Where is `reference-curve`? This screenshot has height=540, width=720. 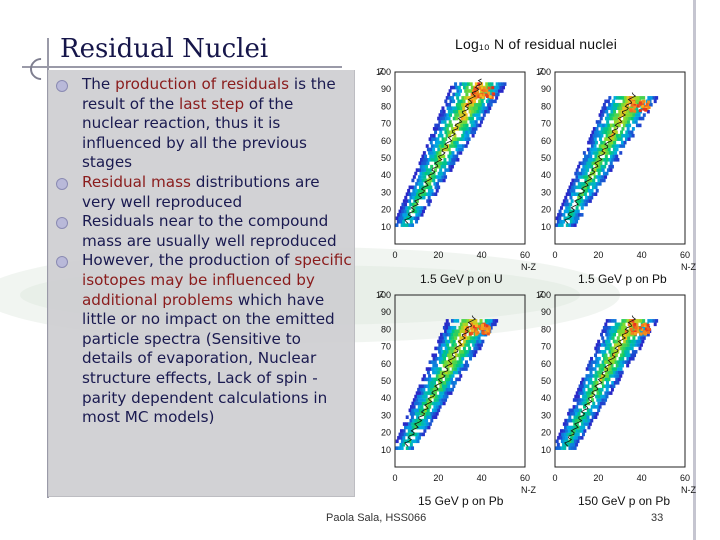 reference-curve is located at coordinates (443, 151).